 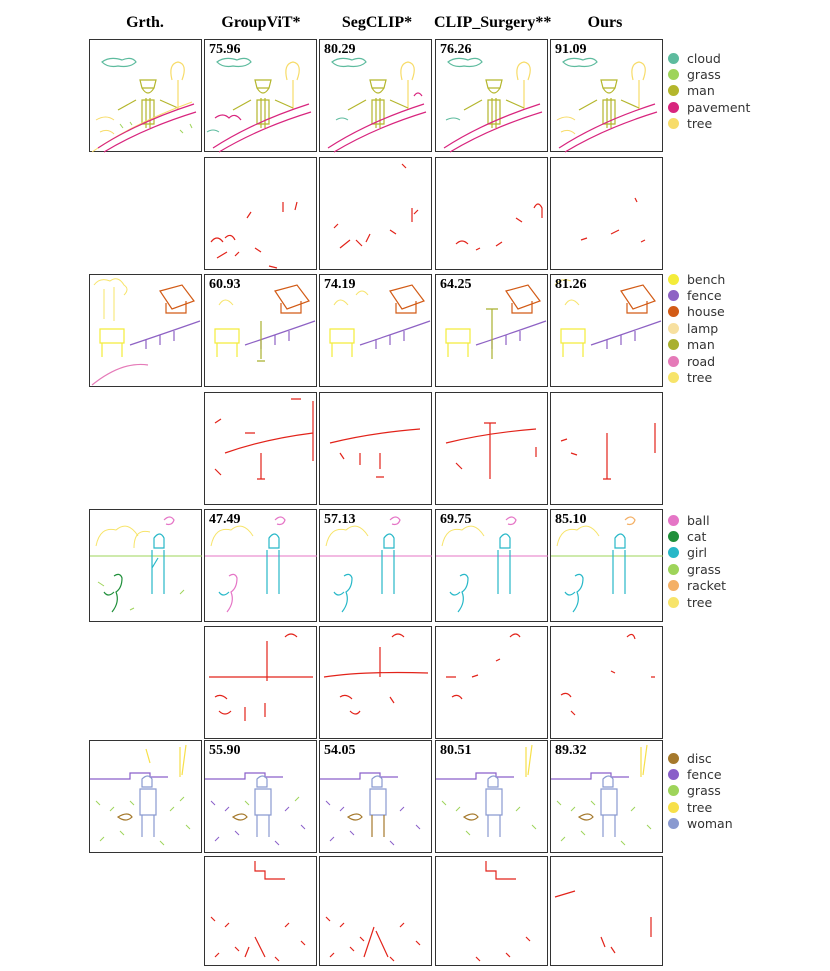 I want to click on pred-segclip-4: 54.05, so click(x=375, y=796).